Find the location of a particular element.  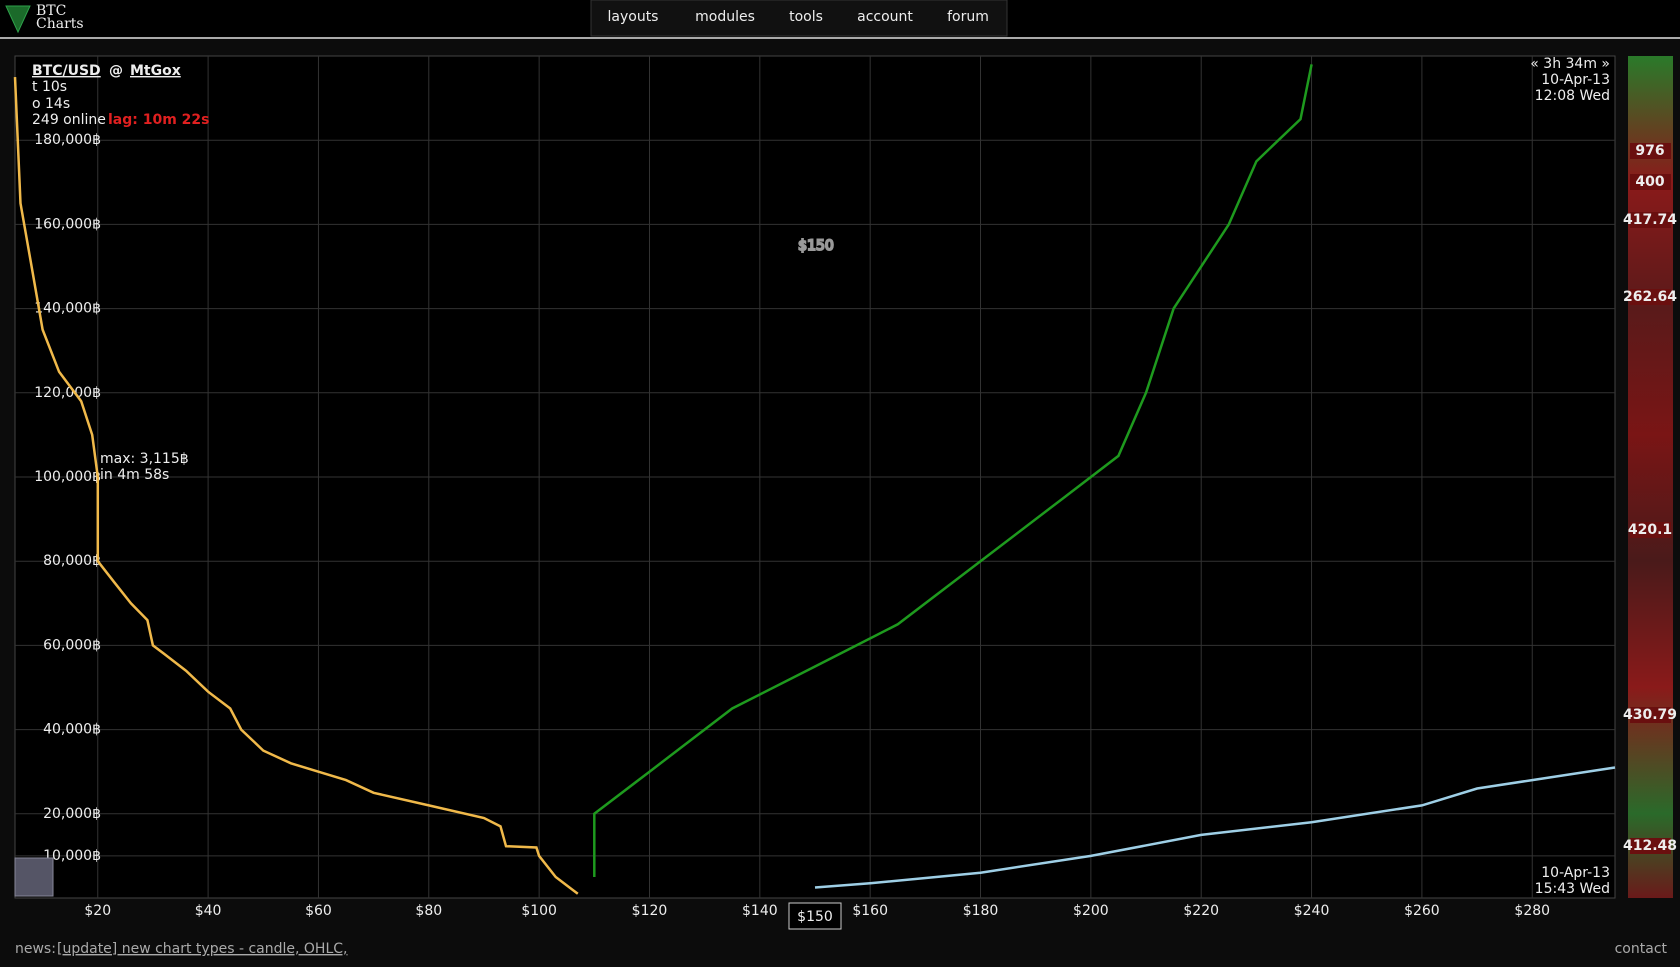

side-label: 417.74 is located at coordinates (1650, 220).